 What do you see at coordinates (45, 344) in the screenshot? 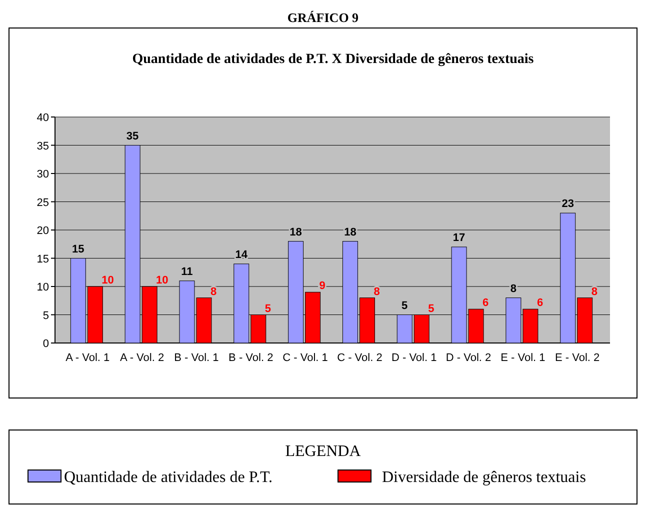
I see `y-tick-label: 0` at bounding box center [45, 344].